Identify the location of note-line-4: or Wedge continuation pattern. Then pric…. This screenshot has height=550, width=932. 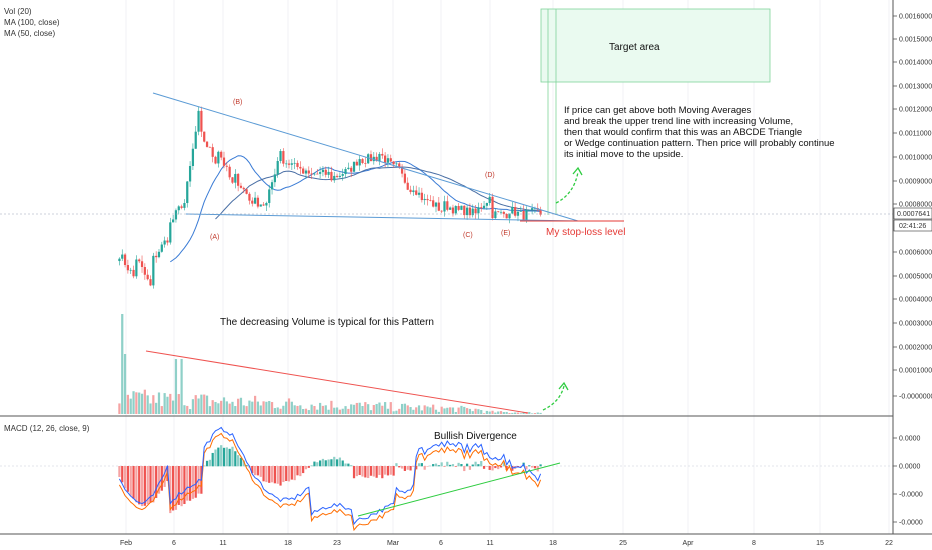
(699, 143).